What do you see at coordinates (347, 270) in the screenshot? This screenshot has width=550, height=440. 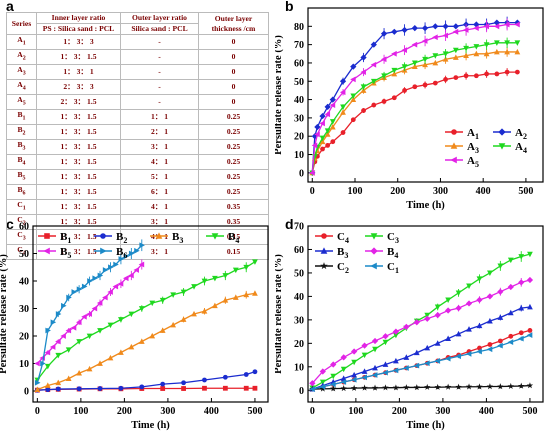 I see `legend-label-index: 2` at bounding box center [347, 270].